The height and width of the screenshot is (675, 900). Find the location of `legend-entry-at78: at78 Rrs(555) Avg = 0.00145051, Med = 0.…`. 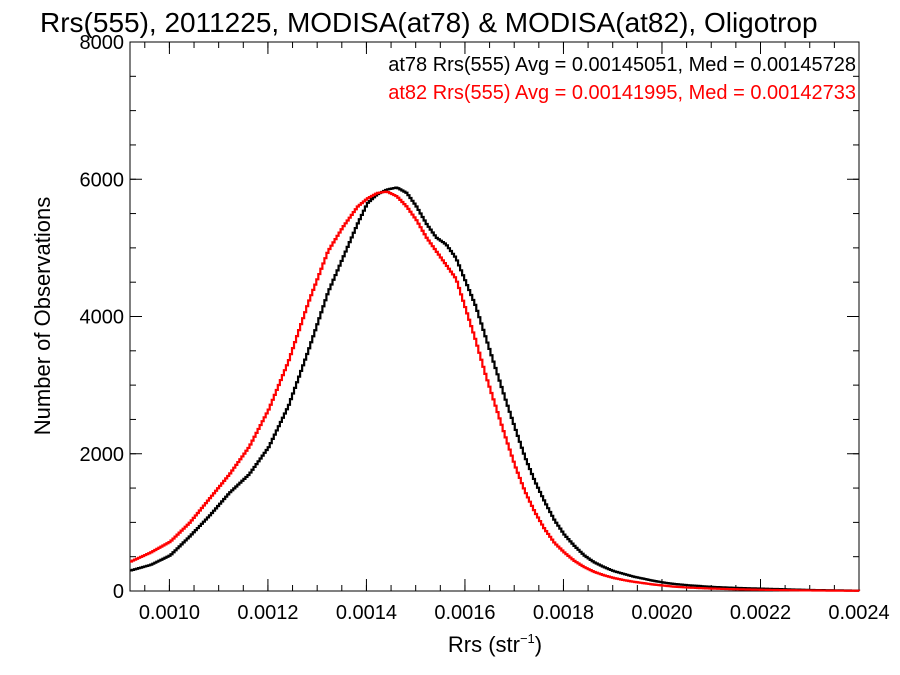

legend-entry-at78: at78 Rrs(555) Avg = 0.00145051, Med = 0.… is located at coordinates (622, 65).